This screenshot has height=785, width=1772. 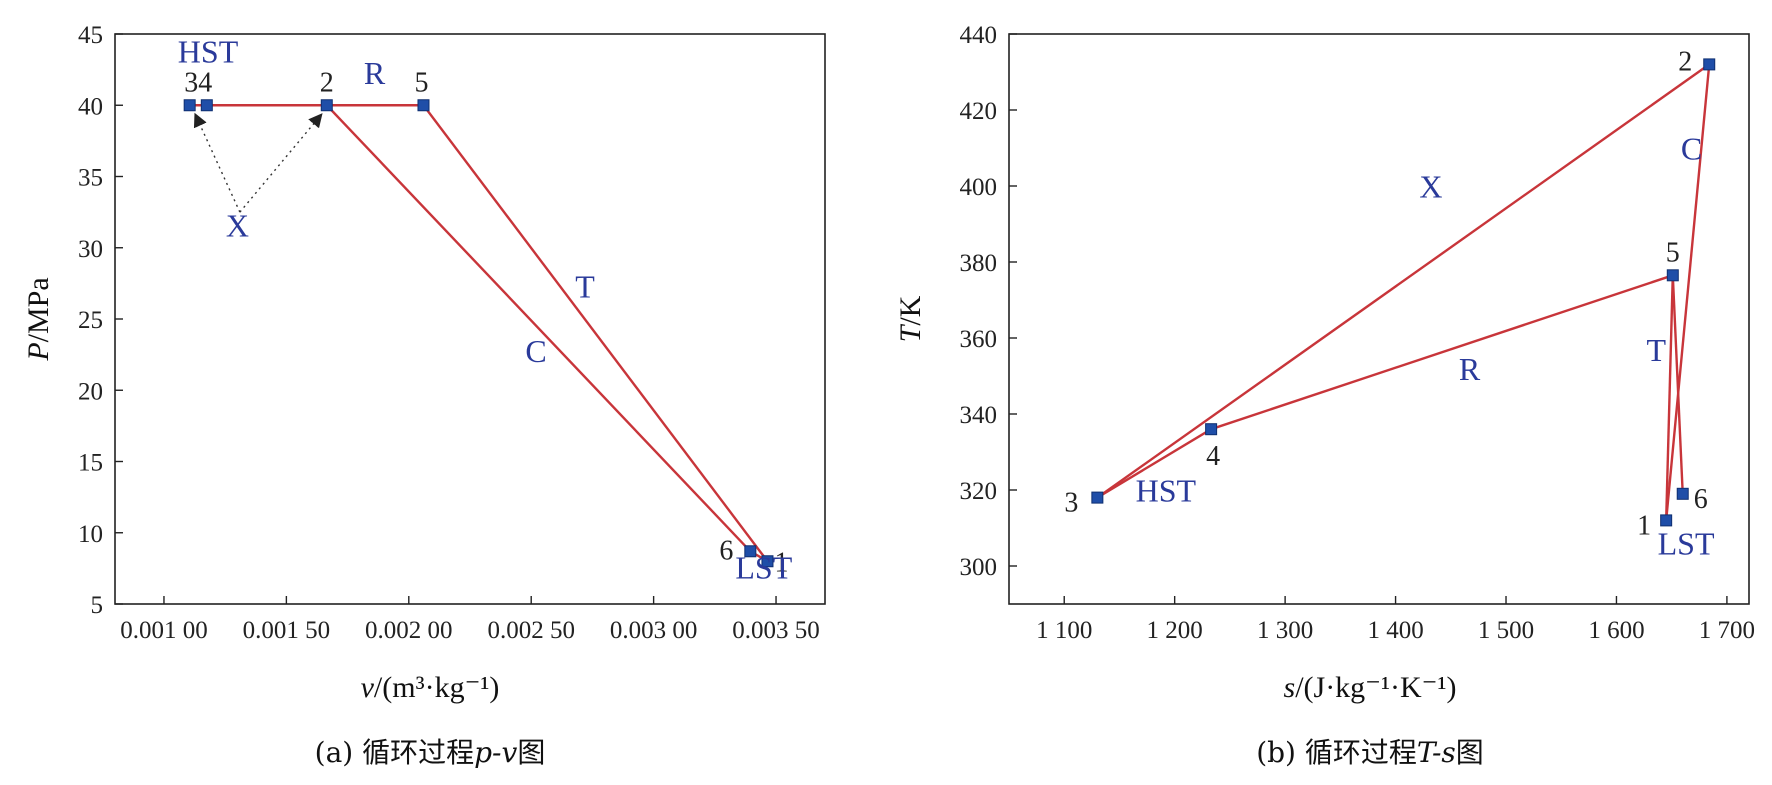 What do you see at coordinates (1506, 630) in the screenshot?
I see `ts-x-tick-label: 1 500` at bounding box center [1506, 630].